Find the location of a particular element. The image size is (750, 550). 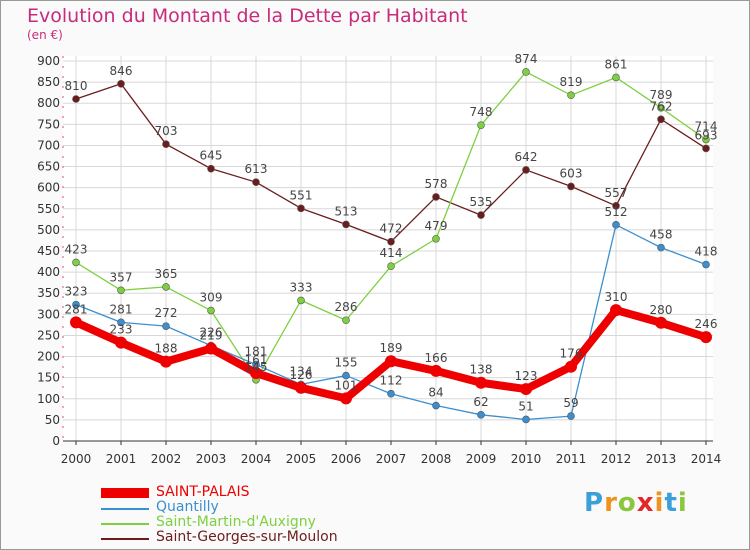

x-tick-label: 2014 is located at coordinates (706, 459).